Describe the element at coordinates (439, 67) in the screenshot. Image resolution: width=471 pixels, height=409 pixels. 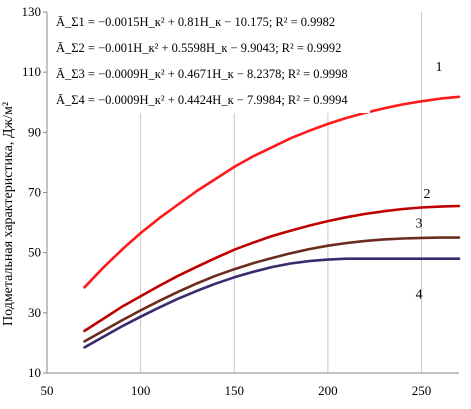
I see `series-label-1: 1` at that location.